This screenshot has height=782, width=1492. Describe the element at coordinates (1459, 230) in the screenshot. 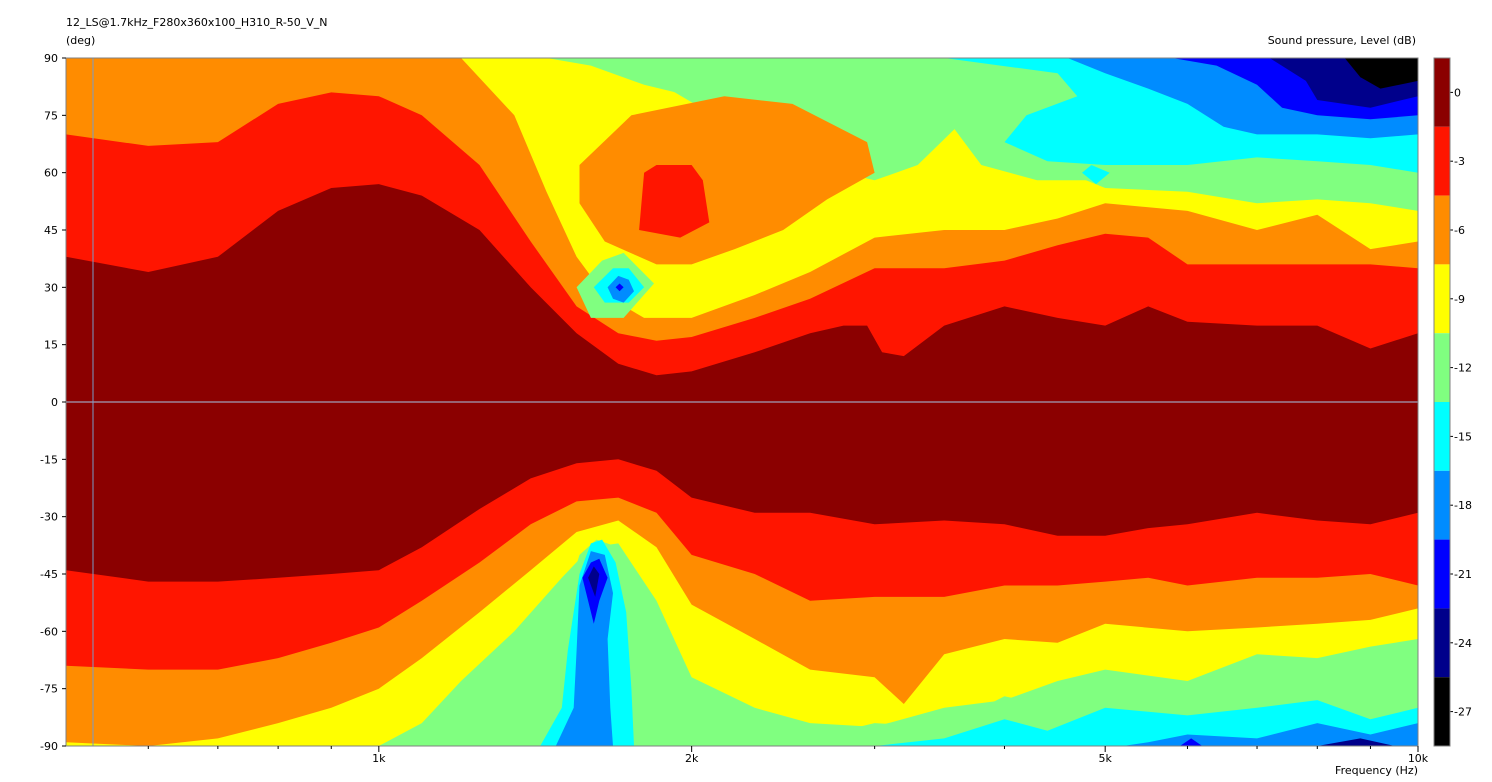

I see `colorbar-label: -6` at that location.